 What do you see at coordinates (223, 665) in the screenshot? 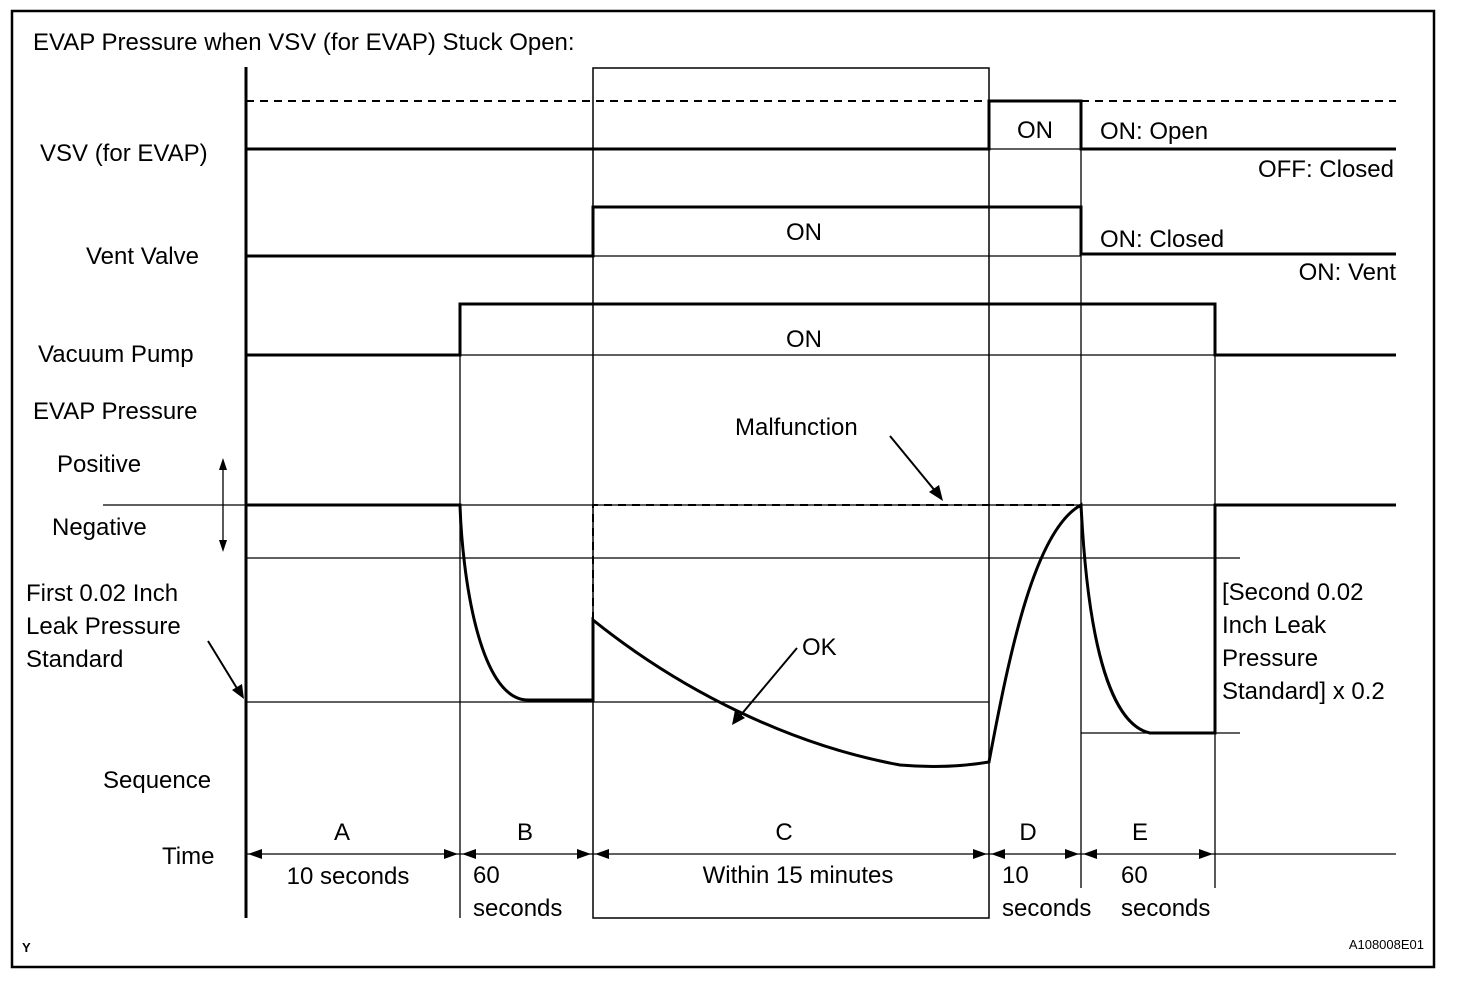
I see `first-standard-pointer` at bounding box center [223, 665].